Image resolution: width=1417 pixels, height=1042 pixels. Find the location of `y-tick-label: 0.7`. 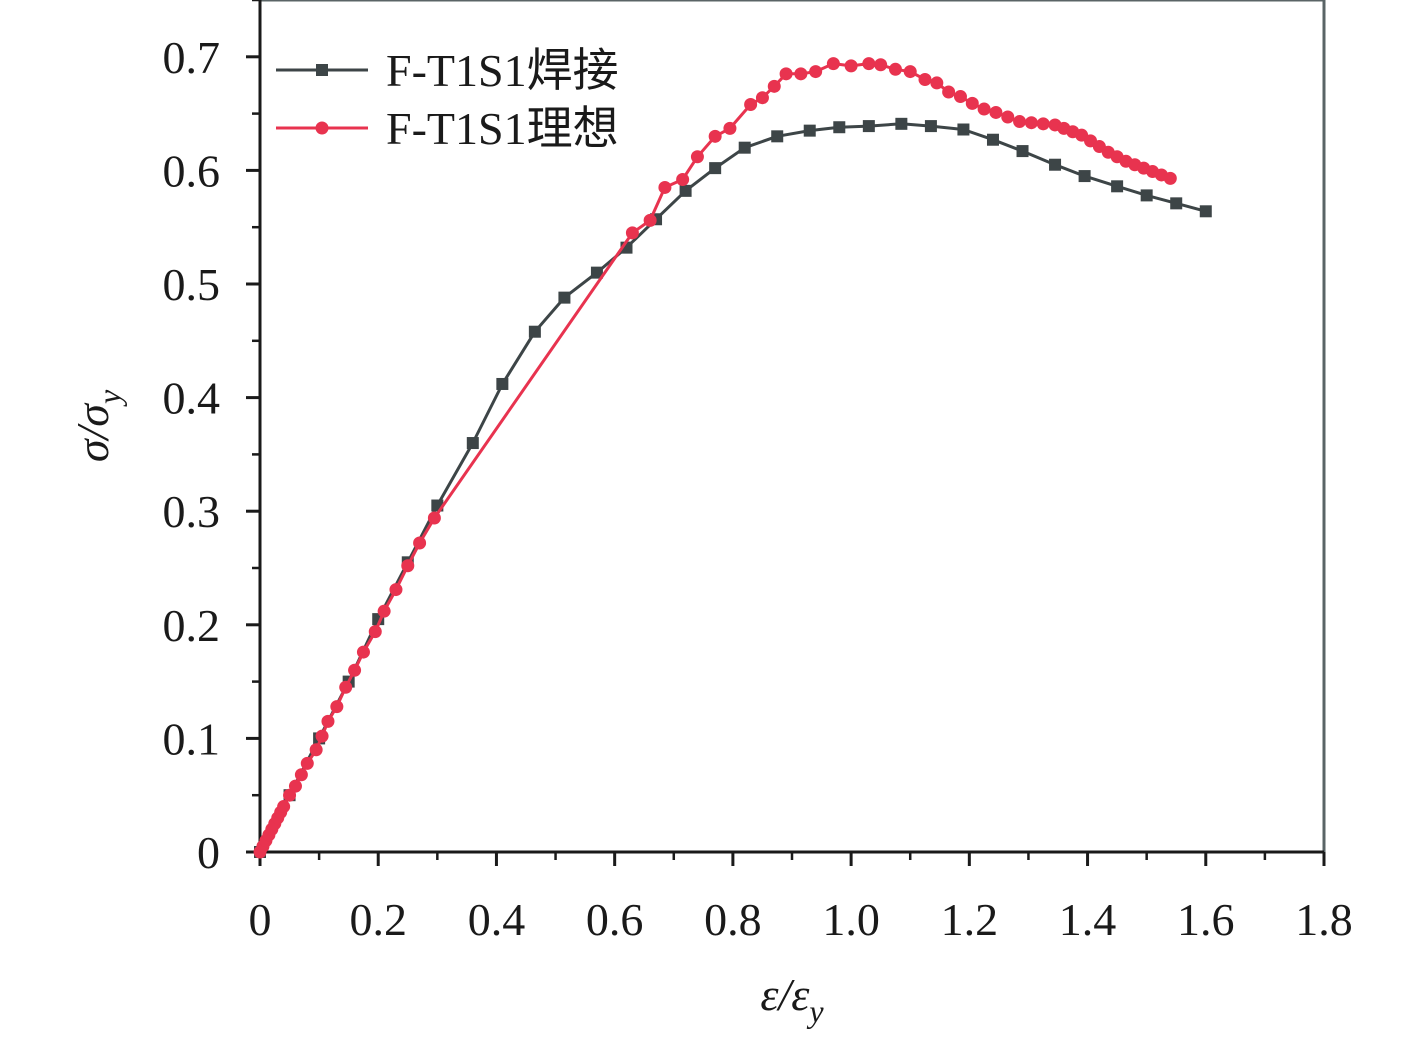

y-tick-label: 0.7 is located at coordinates (192, 57).